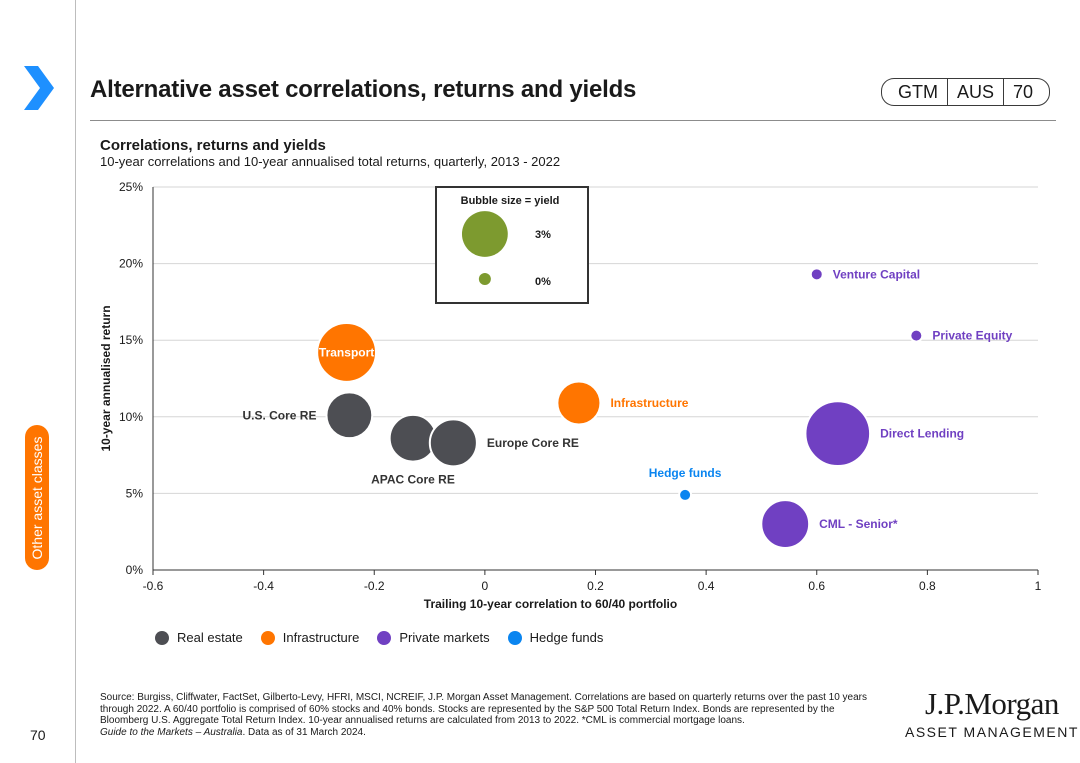 The height and width of the screenshot is (763, 1080). I want to click on y-tick-label: 10%, so click(131, 417).